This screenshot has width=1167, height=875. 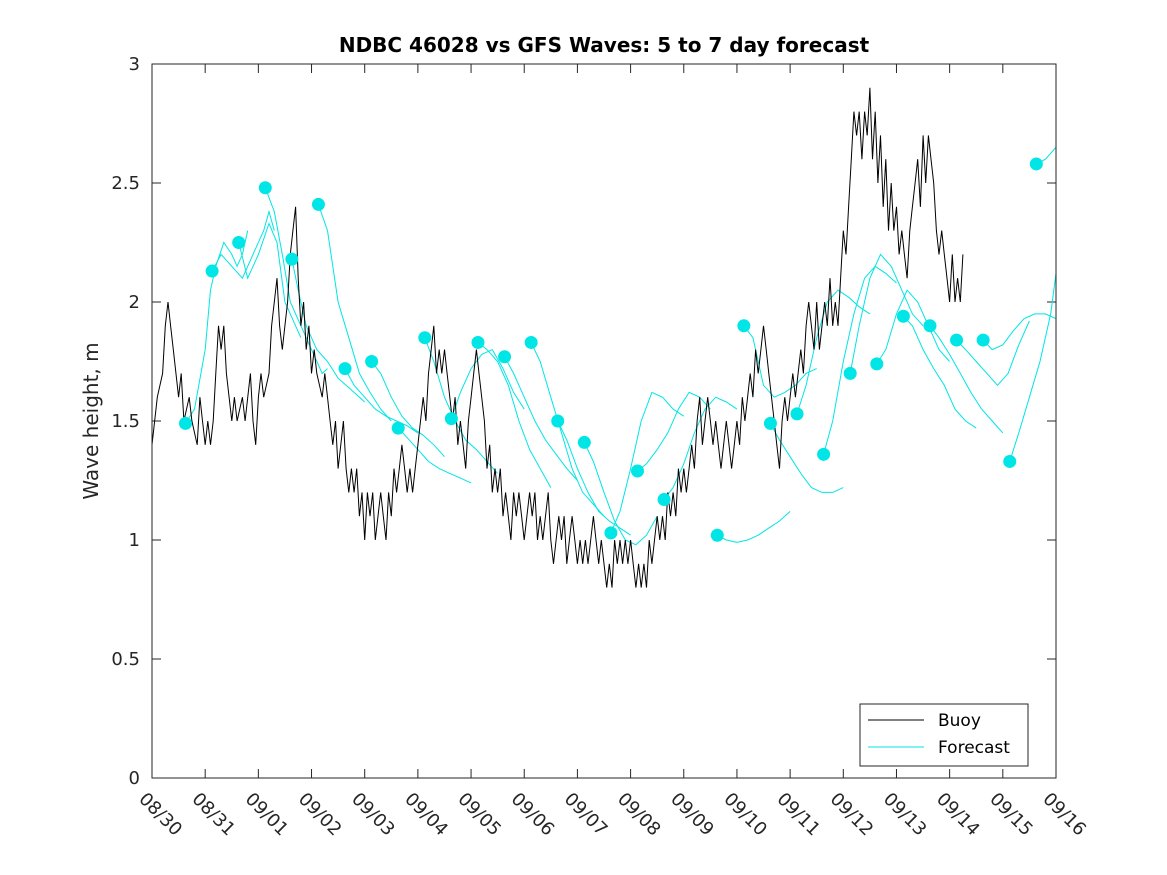 What do you see at coordinates (639, 815) in the screenshot?
I see `x-tick-label: 09/08` at bounding box center [639, 815].